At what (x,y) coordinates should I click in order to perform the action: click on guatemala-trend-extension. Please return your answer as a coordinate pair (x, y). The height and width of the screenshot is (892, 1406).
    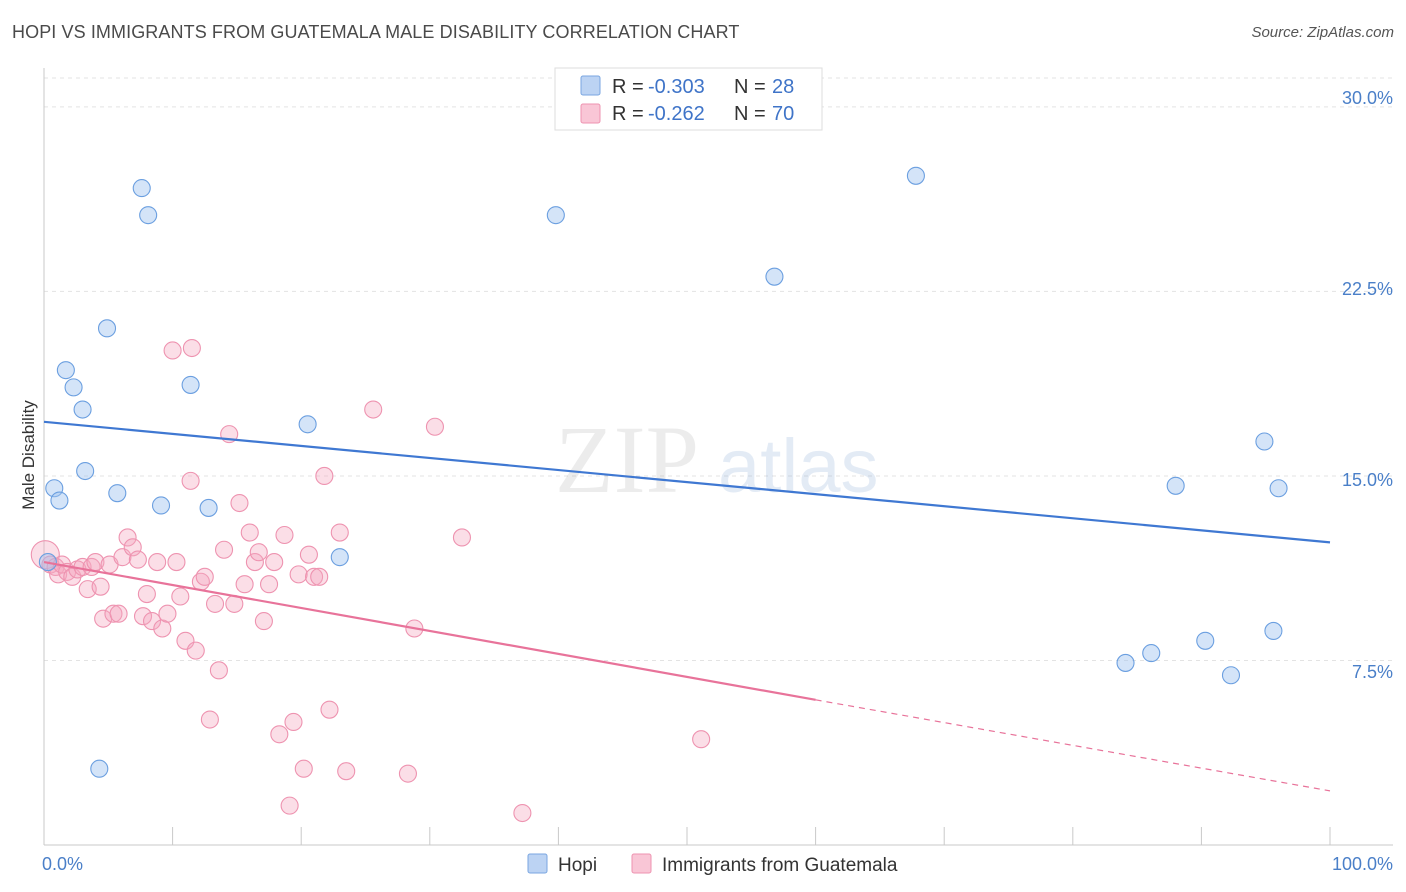
    Looking at the image, I should click on (1073, 745).